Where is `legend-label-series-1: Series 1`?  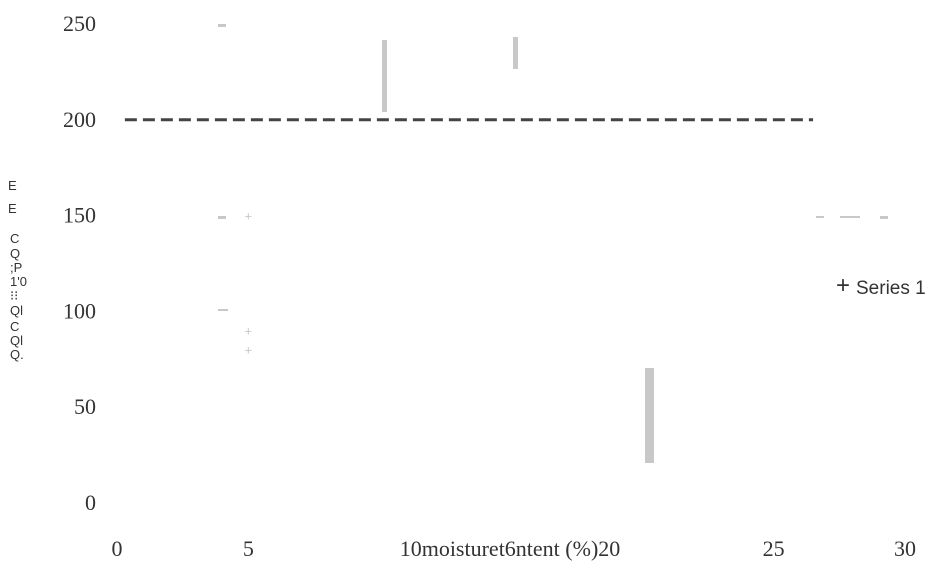 legend-label-series-1: Series 1 is located at coordinates (891, 288).